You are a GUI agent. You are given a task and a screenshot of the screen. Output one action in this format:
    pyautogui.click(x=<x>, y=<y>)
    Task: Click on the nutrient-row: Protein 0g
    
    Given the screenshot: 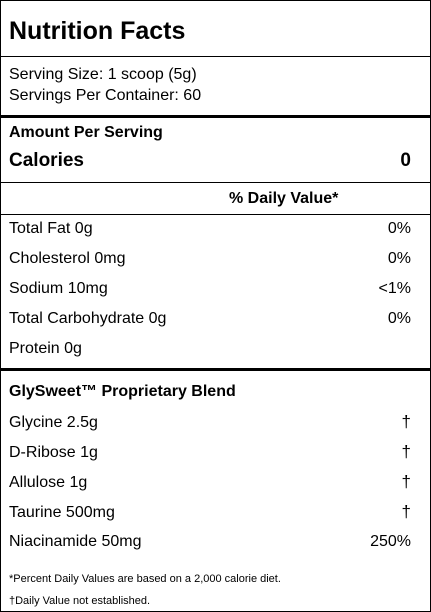 What is the action you would take?
    pyautogui.click(x=210, y=349)
    